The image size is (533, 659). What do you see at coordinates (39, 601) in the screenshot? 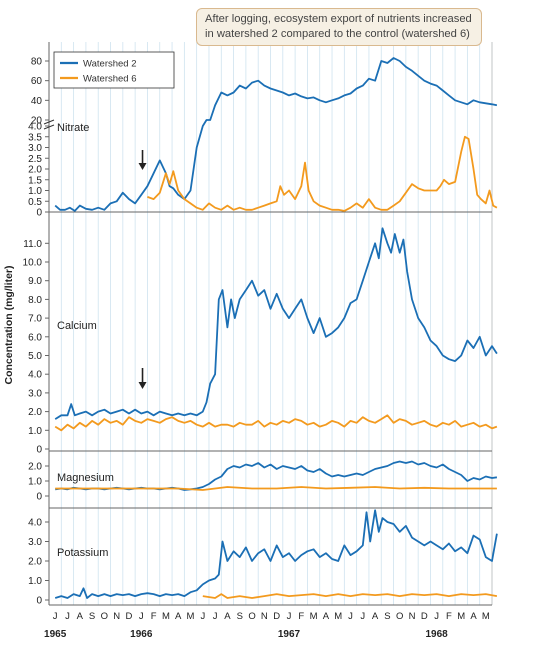
I see `potassium-tick-label: 0` at bounding box center [39, 601].